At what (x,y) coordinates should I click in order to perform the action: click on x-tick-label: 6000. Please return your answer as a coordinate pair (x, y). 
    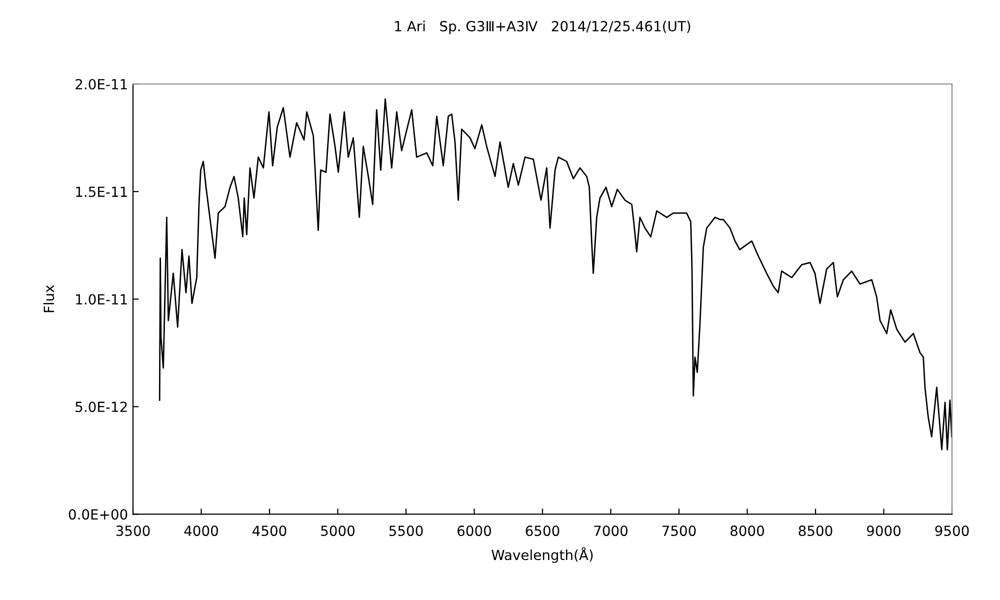
    Looking at the image, I should click on (474, 531).